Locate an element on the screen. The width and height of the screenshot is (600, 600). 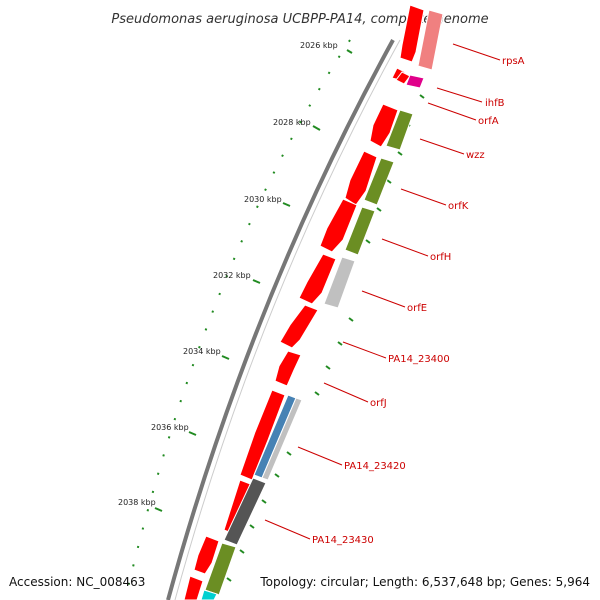
gene-label: PA14_23420 is located at coordinates (375, 466).